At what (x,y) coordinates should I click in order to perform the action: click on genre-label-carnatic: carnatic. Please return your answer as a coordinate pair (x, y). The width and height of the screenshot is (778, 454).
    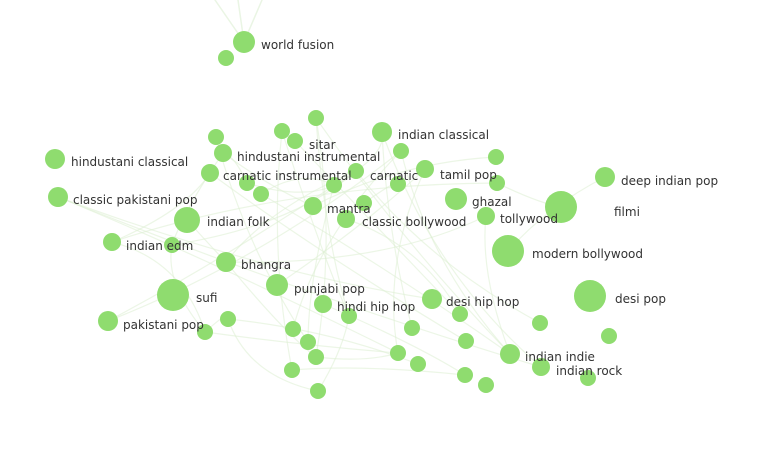
    Looking at the image, I should click on (394, 176).